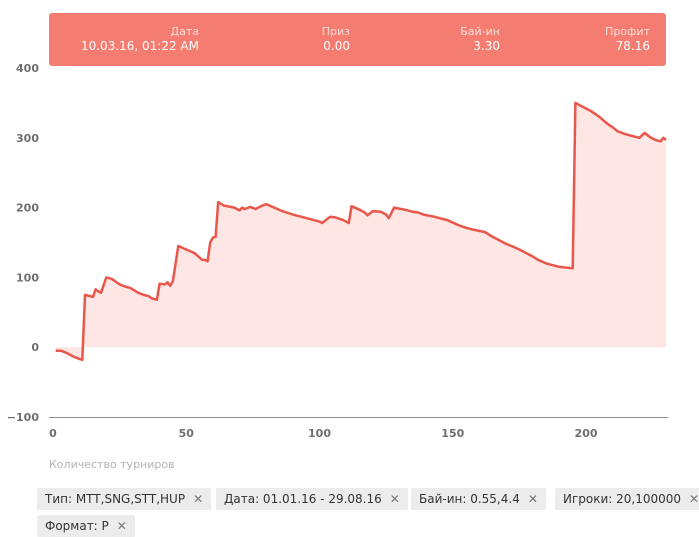 This screenshot has height=537, width=699. I want to click on tooltip-buyin-label: Бай-ин, so click(480, 31).